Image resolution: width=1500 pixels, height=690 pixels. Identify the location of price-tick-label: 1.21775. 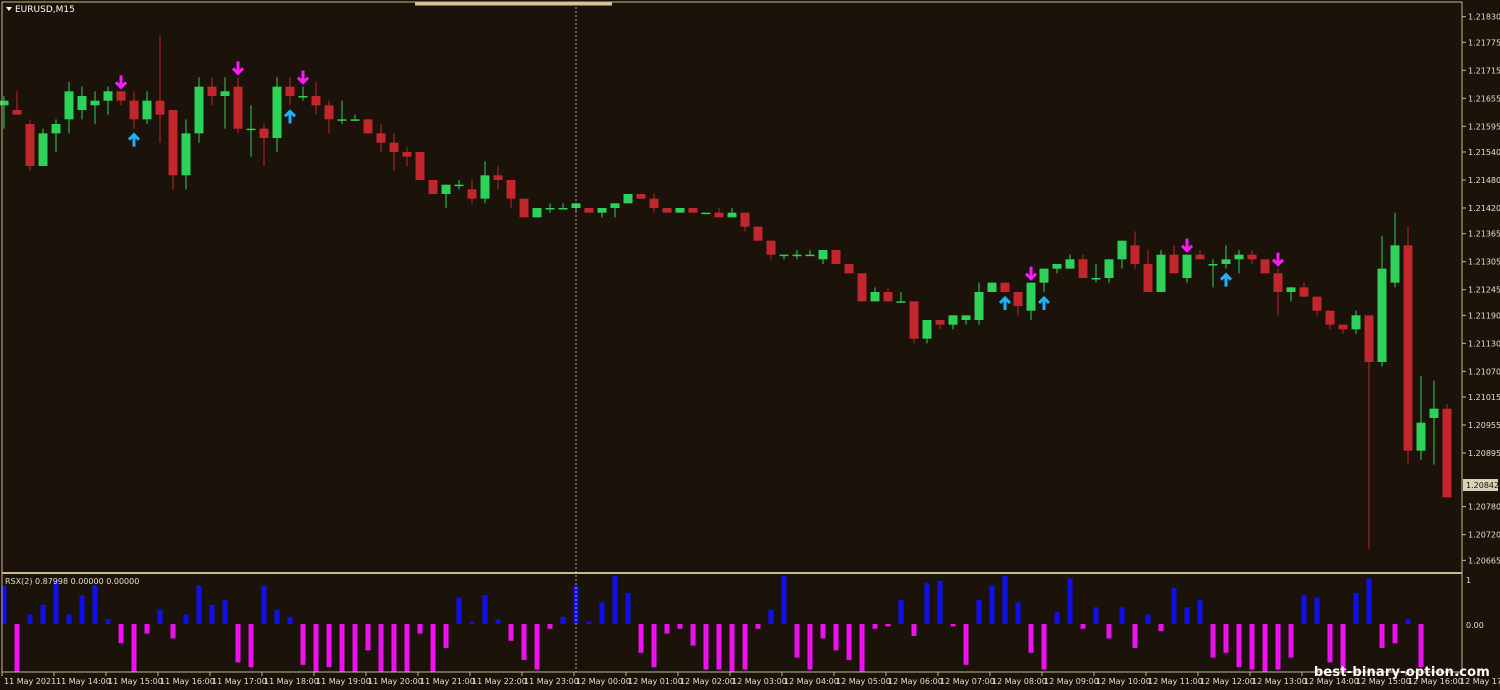
(1484, 42).